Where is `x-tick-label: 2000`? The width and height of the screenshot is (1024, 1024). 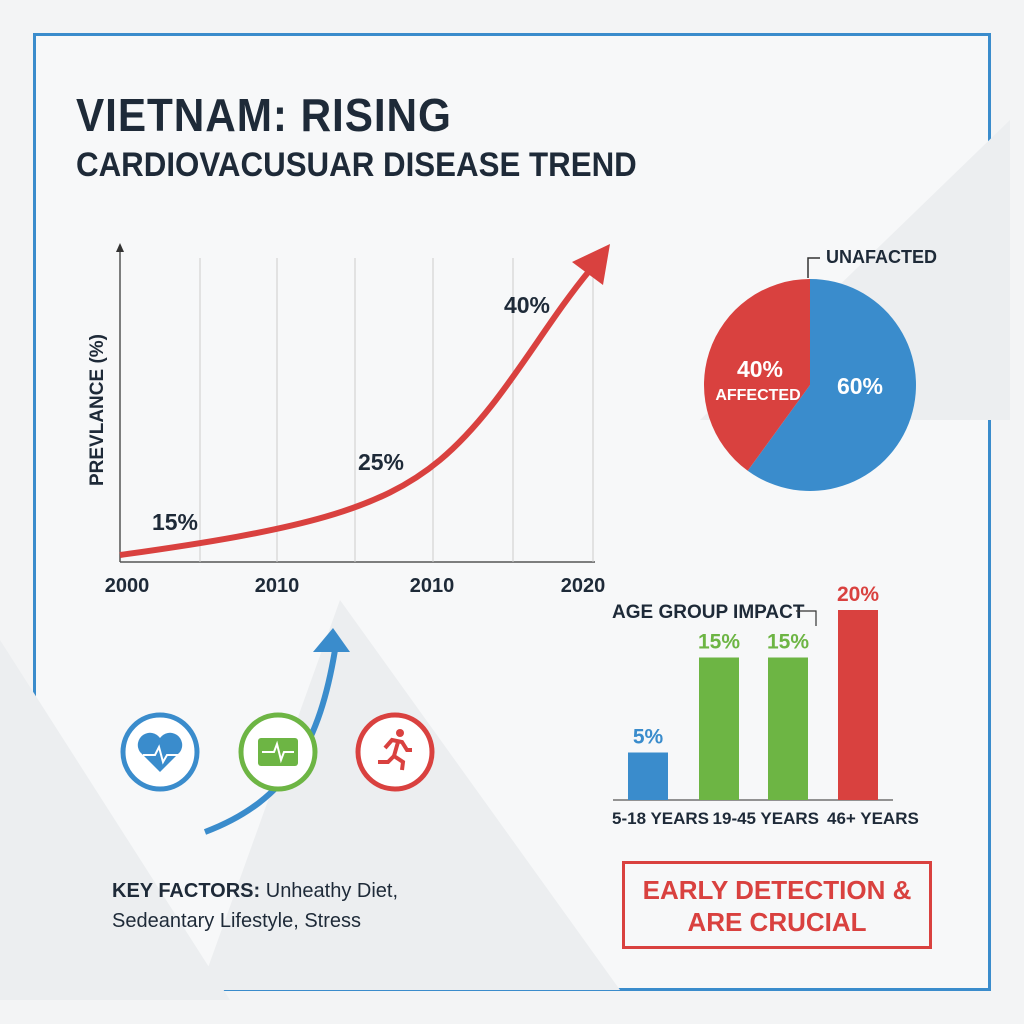 x-tick-label: 2000 is located at coordinates (127, 586).